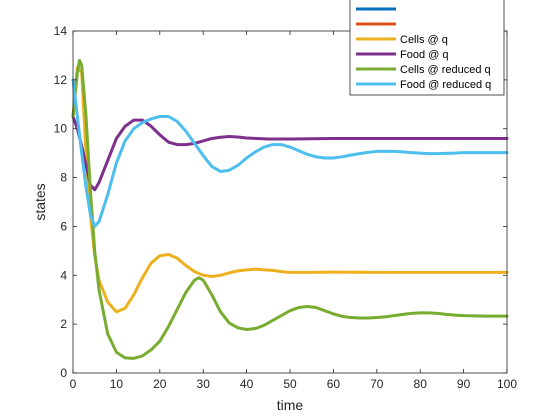 The height and width of the screenshot is (420, 560). What do you see at coordinates (117, 384) in the screenshot?
I see `x-tick-label: 10` at bounding box center [117, 384].